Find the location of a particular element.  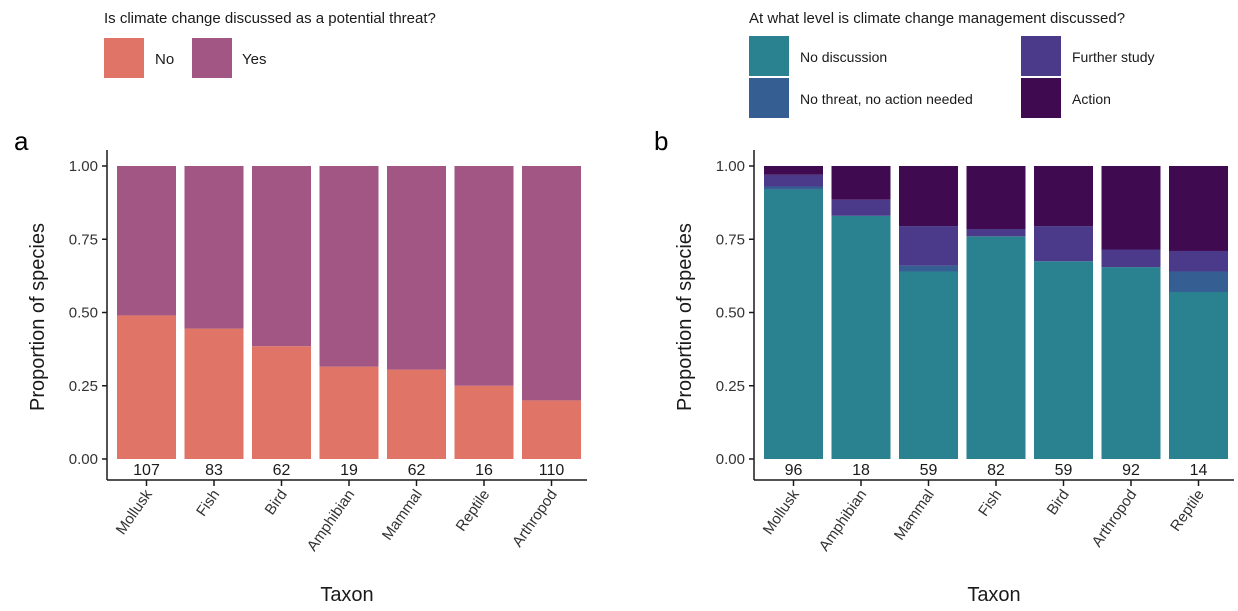

legend-b-label-further-study: Further study is located at coordinates (1113, 57).